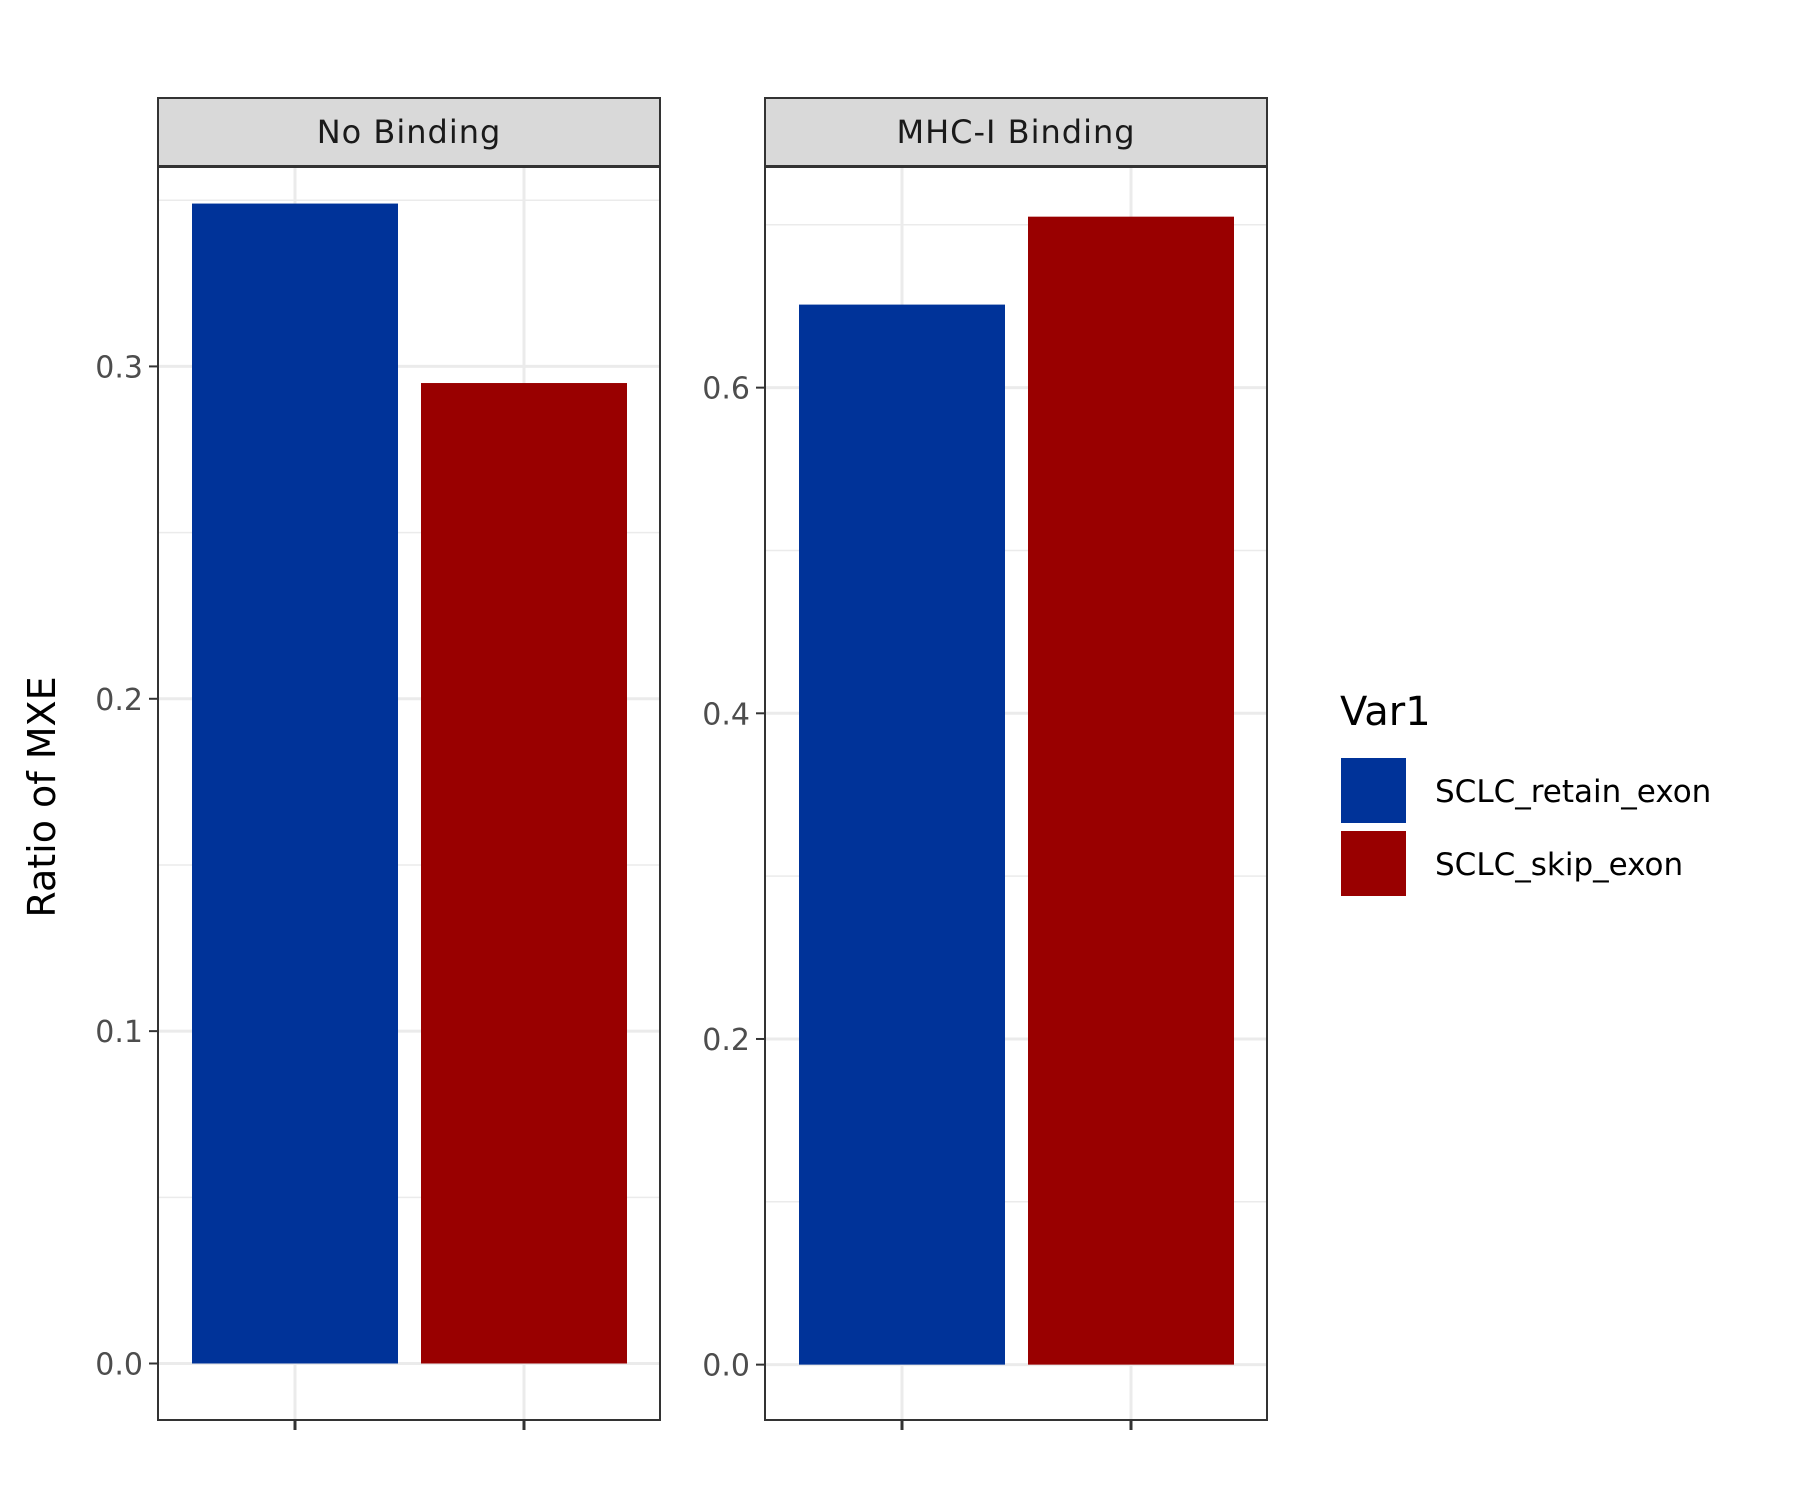  I want to click on legend-entry: SCLC_skip_exon, so click(1511, 863).